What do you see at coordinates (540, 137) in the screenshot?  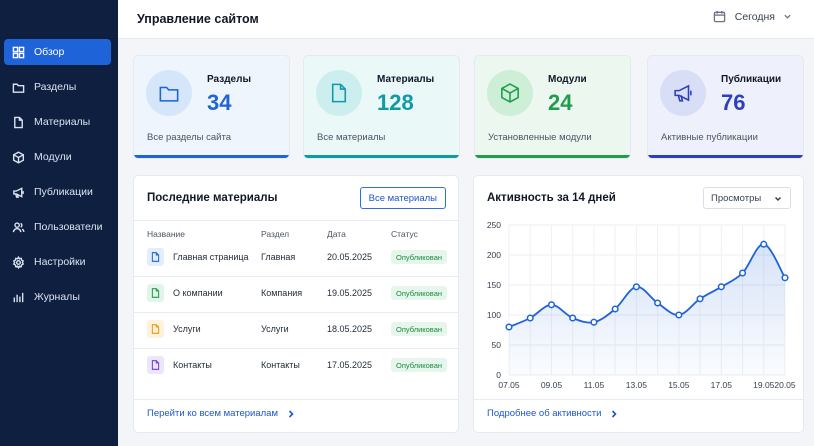 I see `stat-subtitle: Установленные модули` at bounding box center [540, 137].